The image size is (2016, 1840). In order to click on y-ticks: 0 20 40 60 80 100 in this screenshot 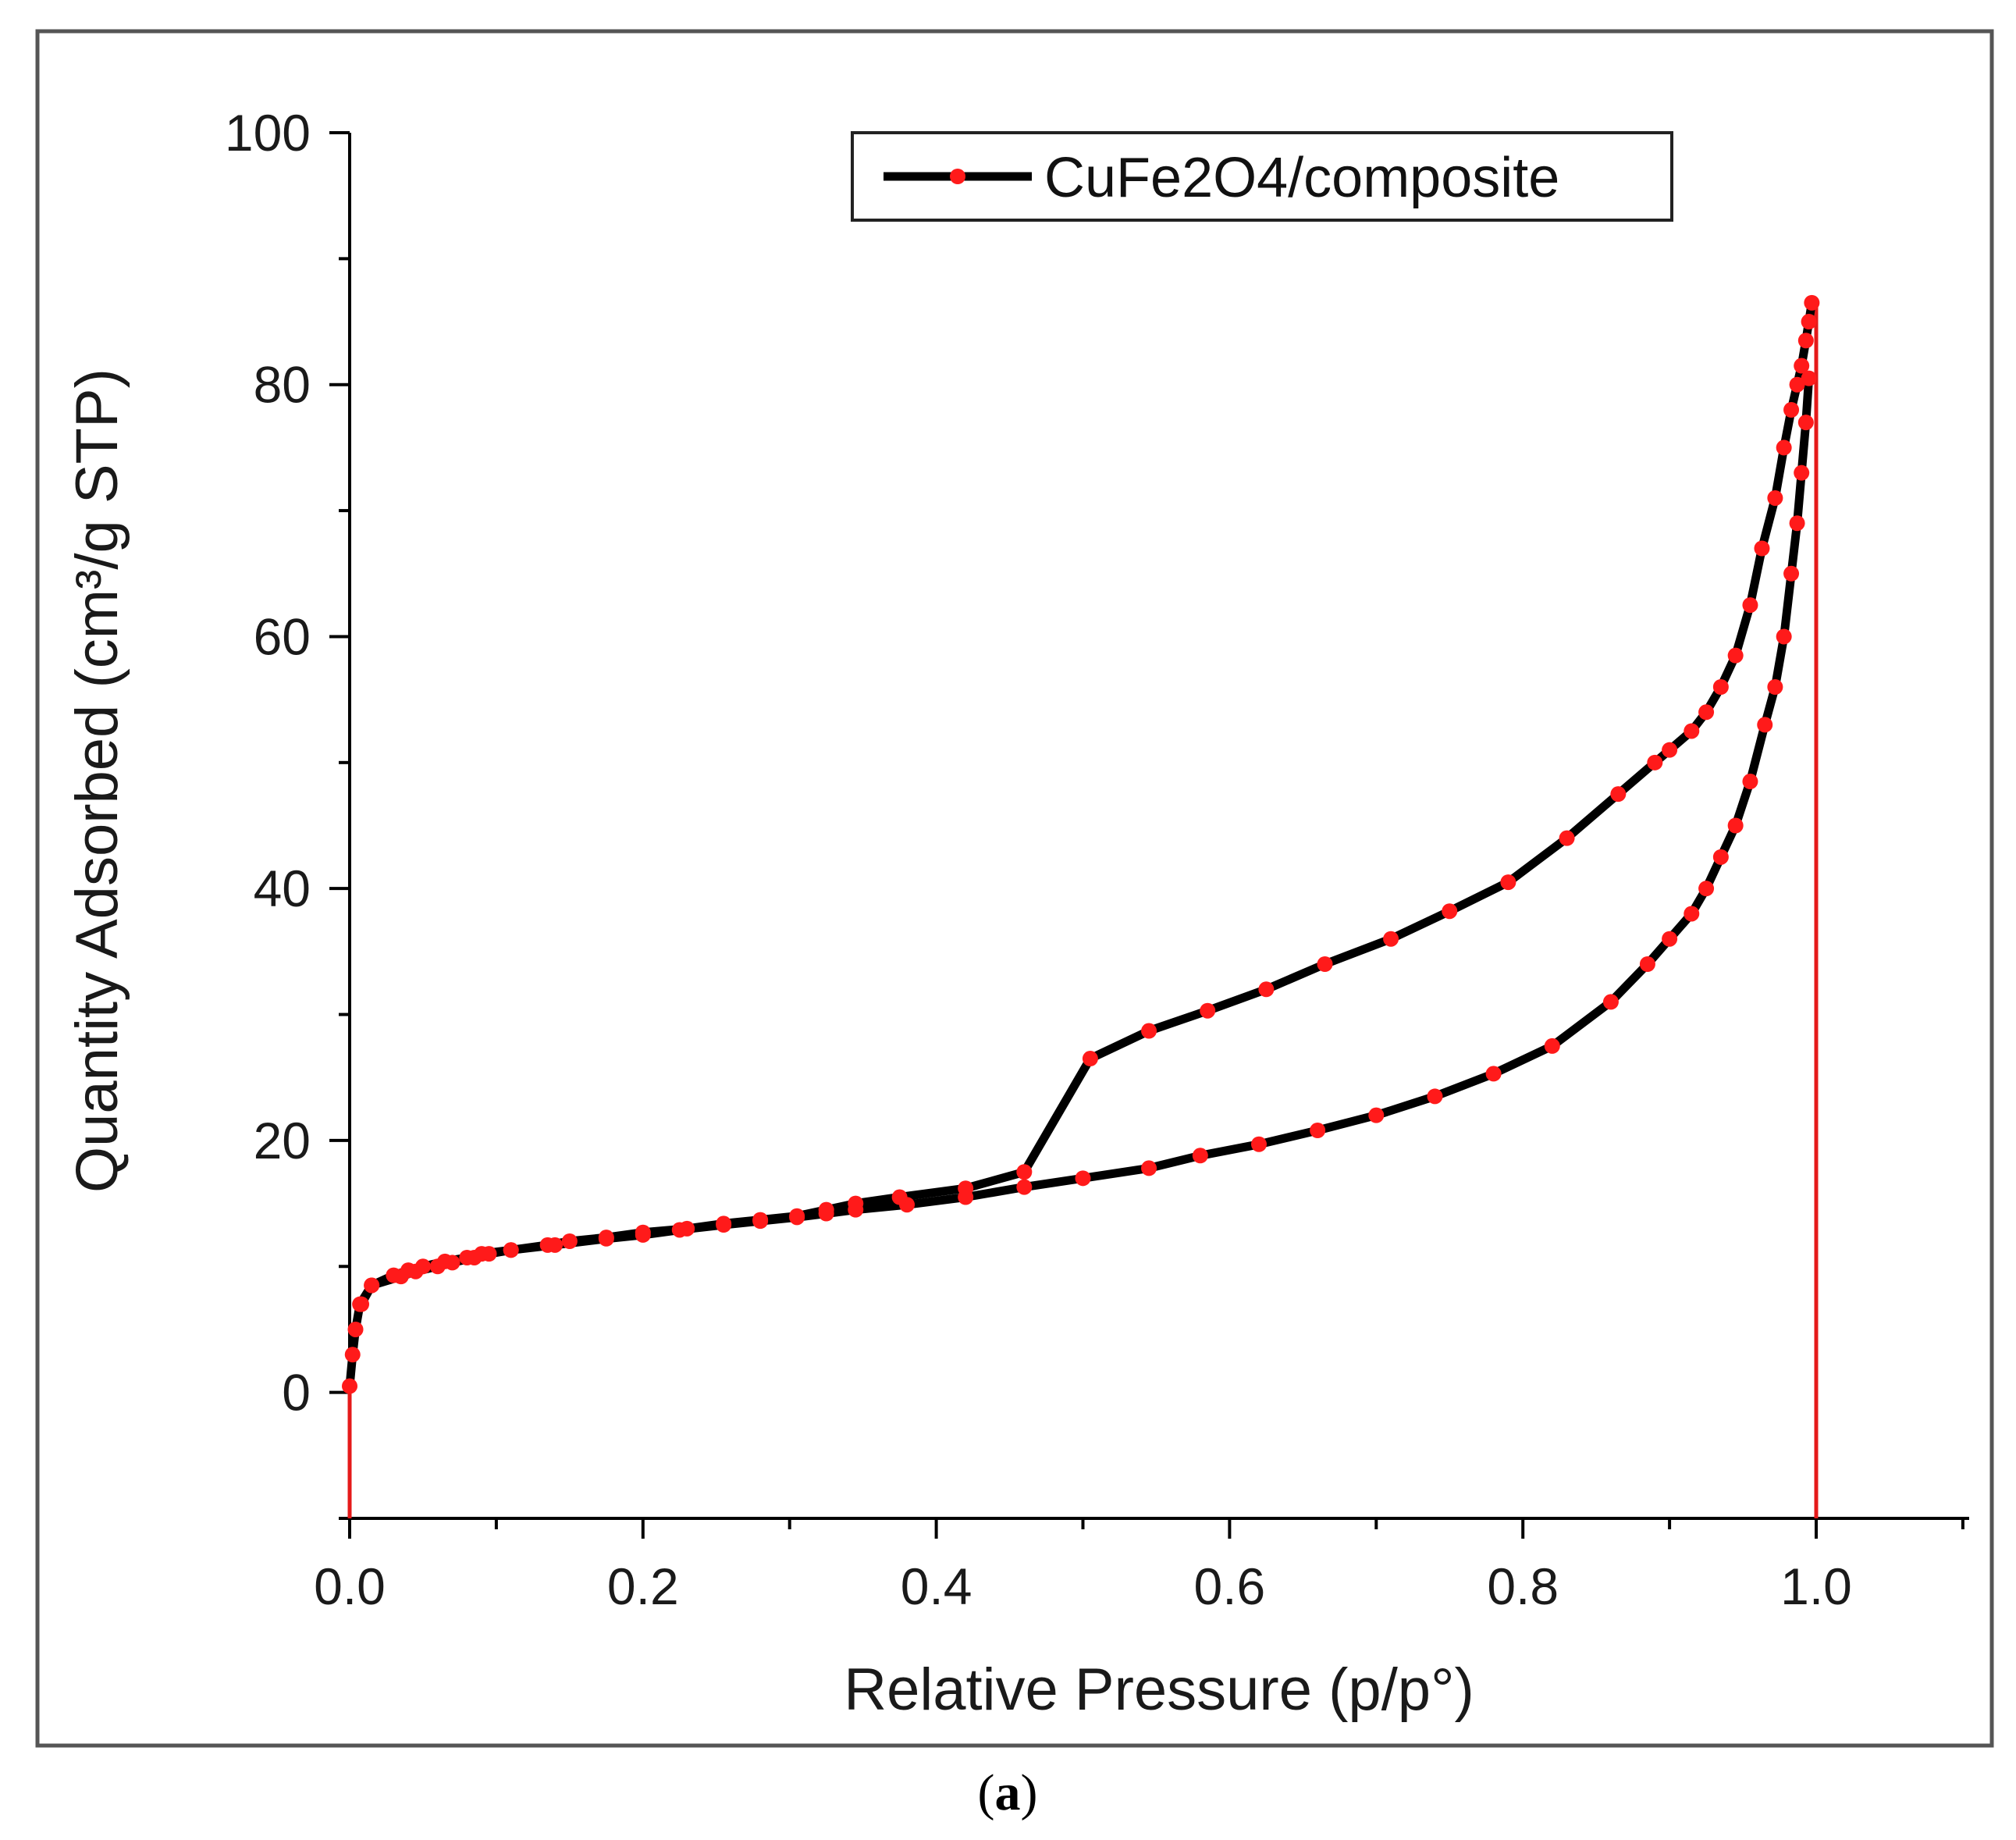, I will do `click(287, 812)`.